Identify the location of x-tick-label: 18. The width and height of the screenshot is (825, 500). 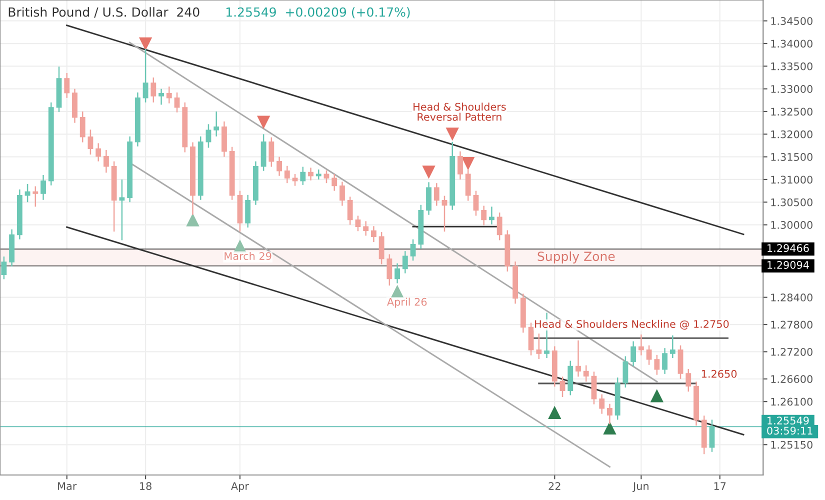
(146, 486).